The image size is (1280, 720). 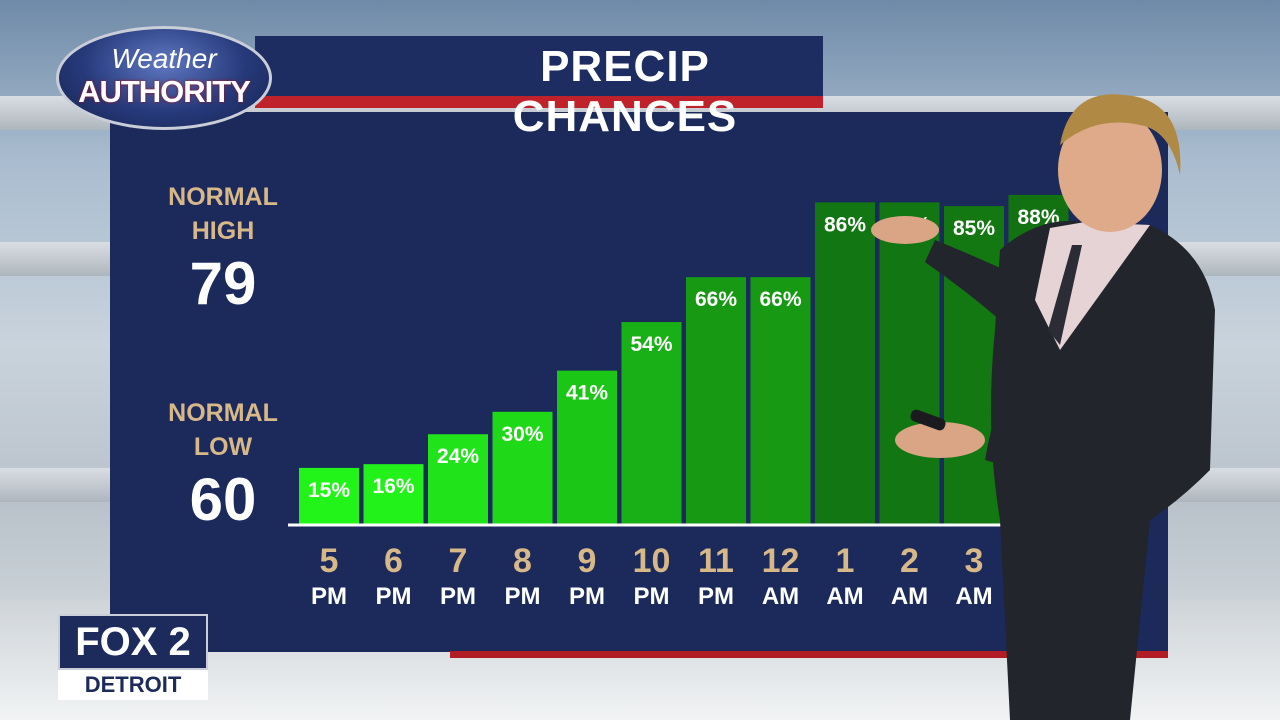 What do you see at coordinates (809, 654) in the screenshot?
I see `board-accent-strip` at bounding box center [809, 654].